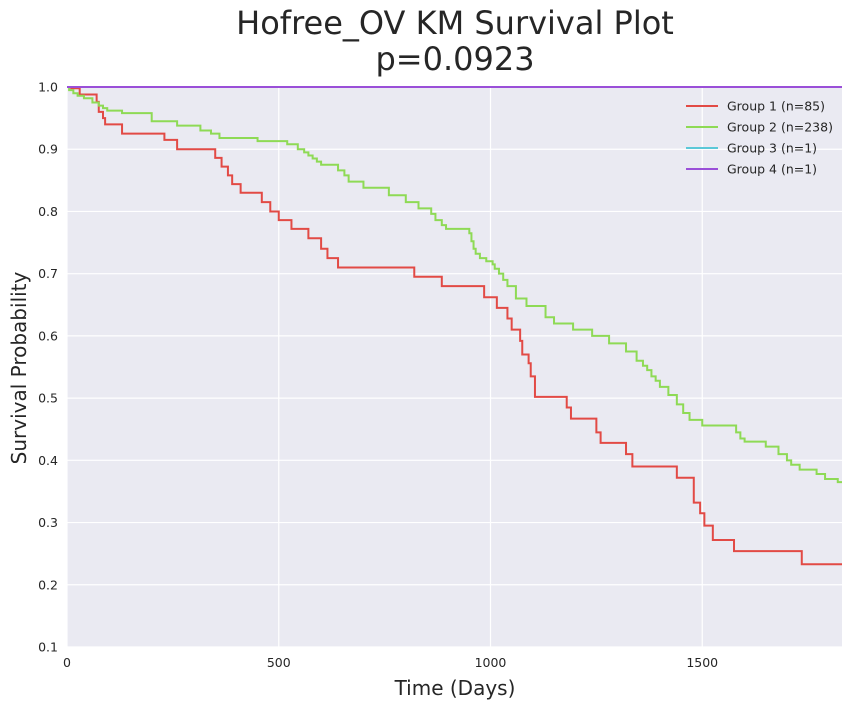 This screenshot has width=851, height=709. I want to click on y-tick-label: 0.9, so click(48, 149).